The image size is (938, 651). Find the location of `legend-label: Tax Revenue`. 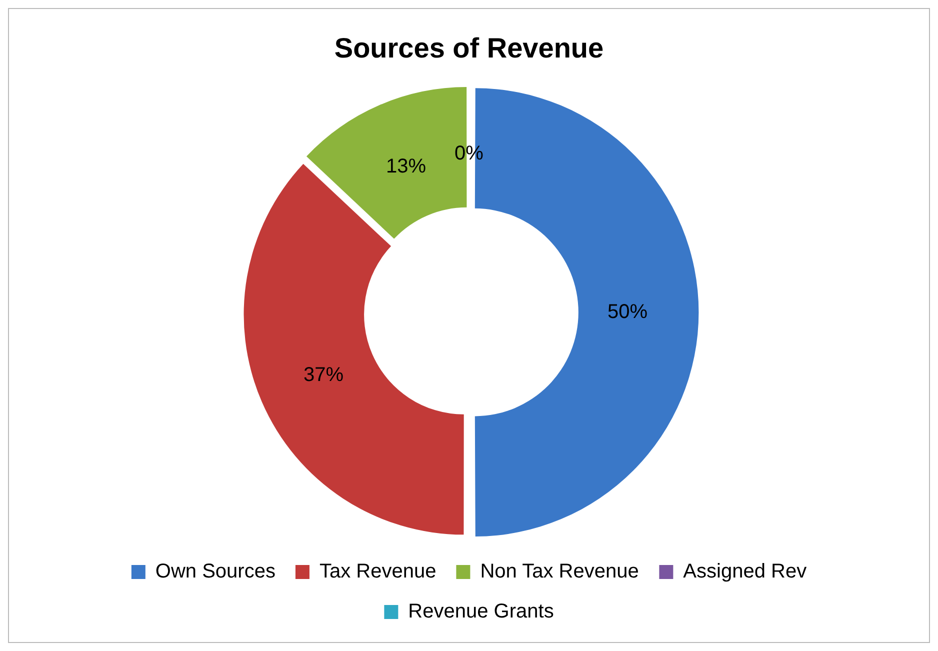

legend-label: Tax Revenue is located at coordinates (377, 571).